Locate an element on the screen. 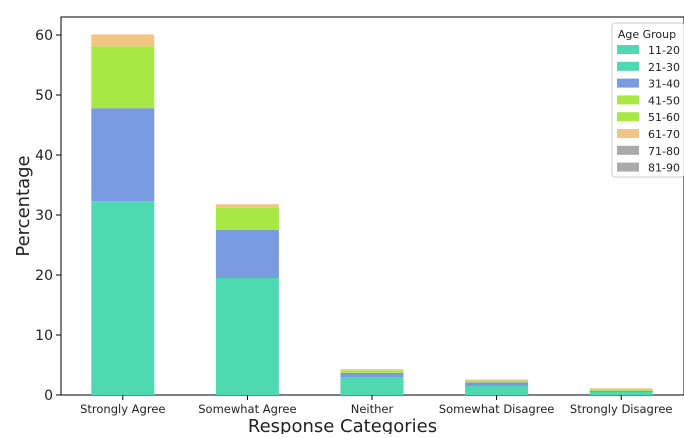 Image resolution: width=684 pixels, height=438 pixels. legend-label: 41-50 is located at coordinates (664, 100).